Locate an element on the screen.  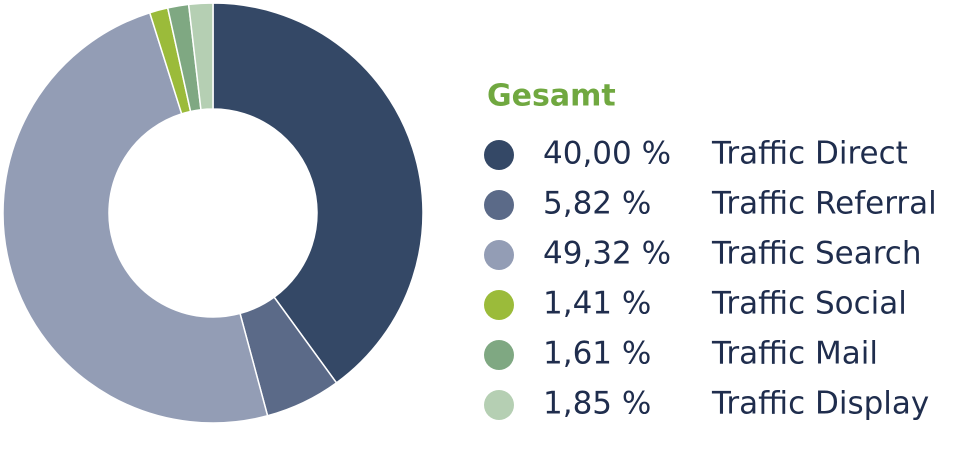
legend-label: Traffic Referral is located at coordinates (824, 204).